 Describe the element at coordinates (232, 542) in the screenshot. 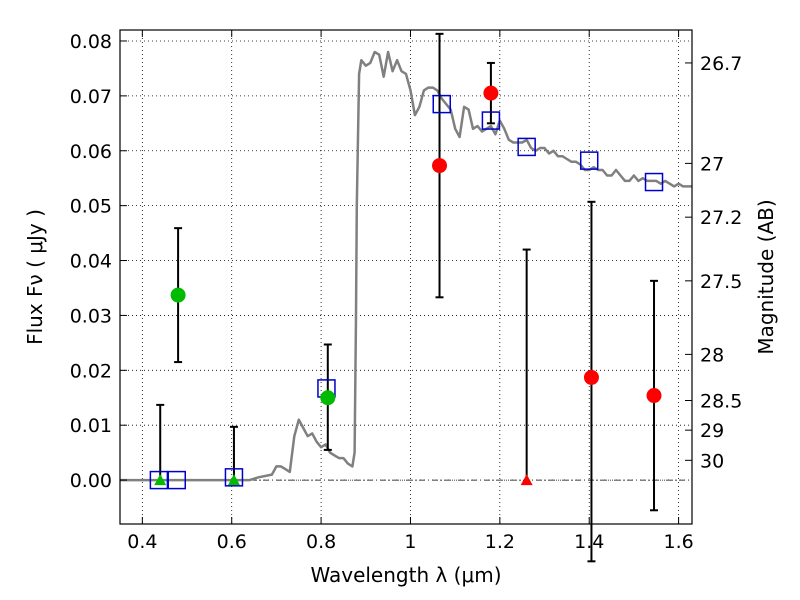

I see `x-tick-label: 0.6` at that location.